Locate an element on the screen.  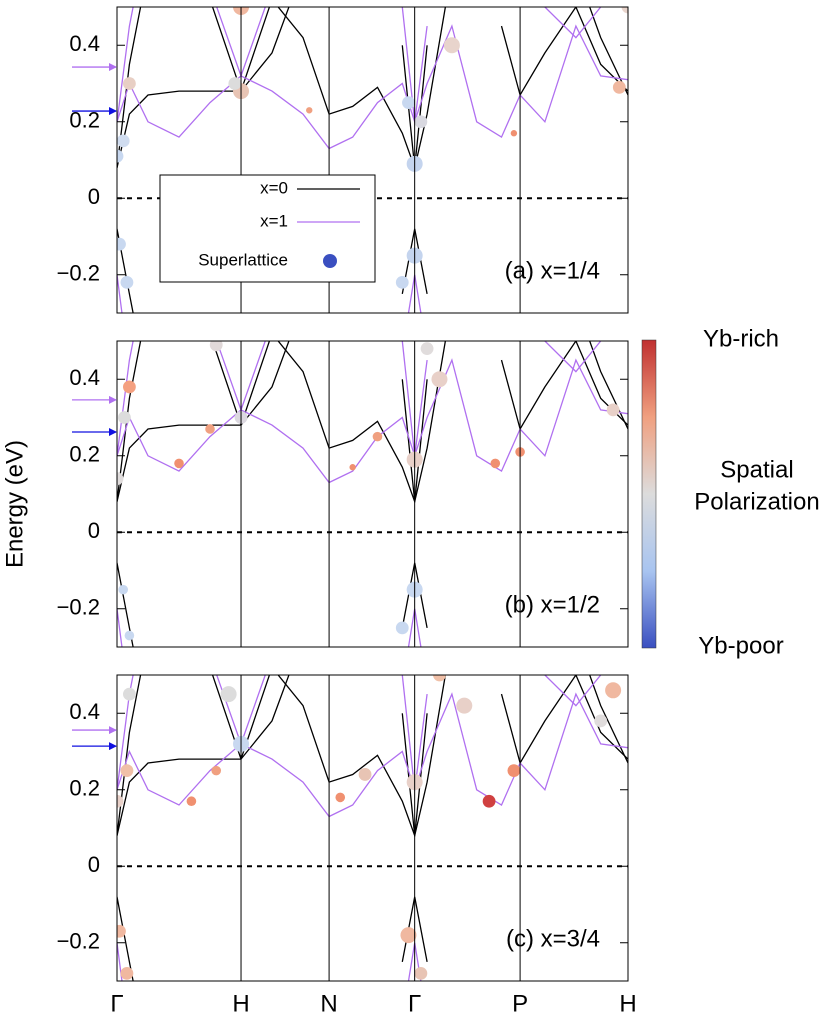
panel-label: (b) x=1/2 is located at coordinates (552, 604).